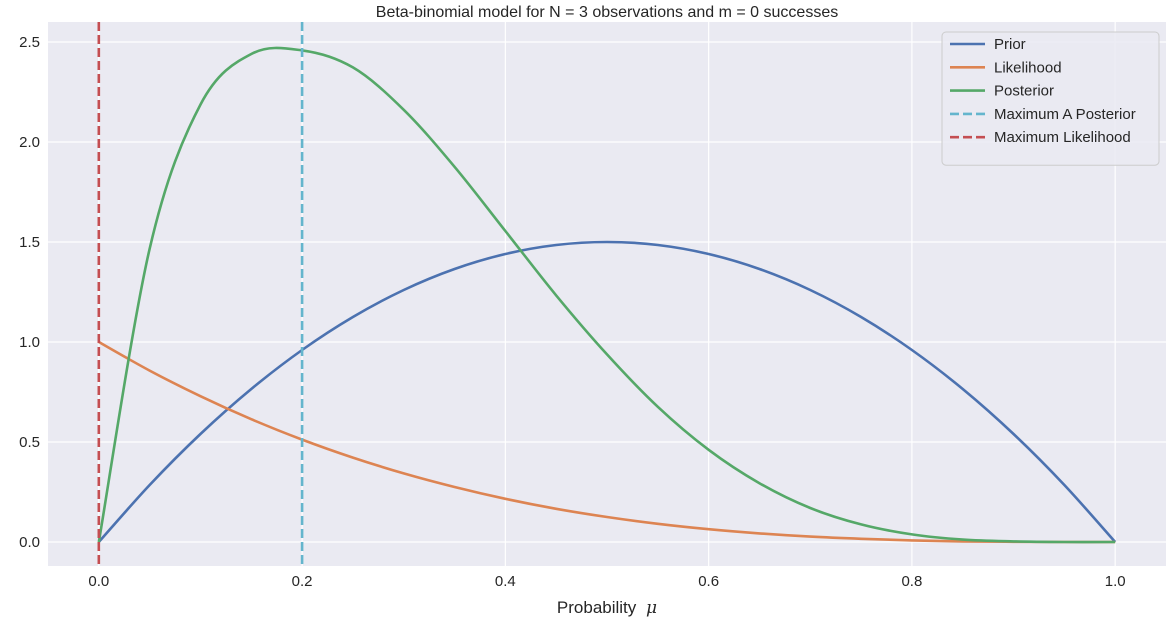 The image size is (1175, 625). Describe the element at coordinates (29, 142) in the screenshot. I see `y-tick-label: 2.0` at that location.